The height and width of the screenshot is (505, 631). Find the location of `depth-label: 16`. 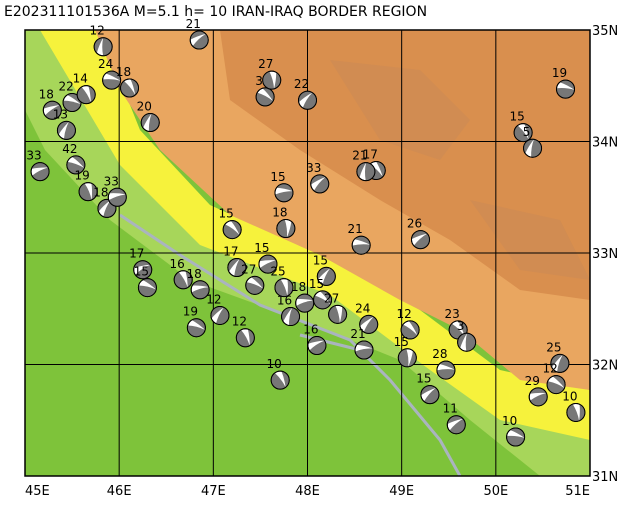

depth-label: 16 is located at coordinates (284, 301).